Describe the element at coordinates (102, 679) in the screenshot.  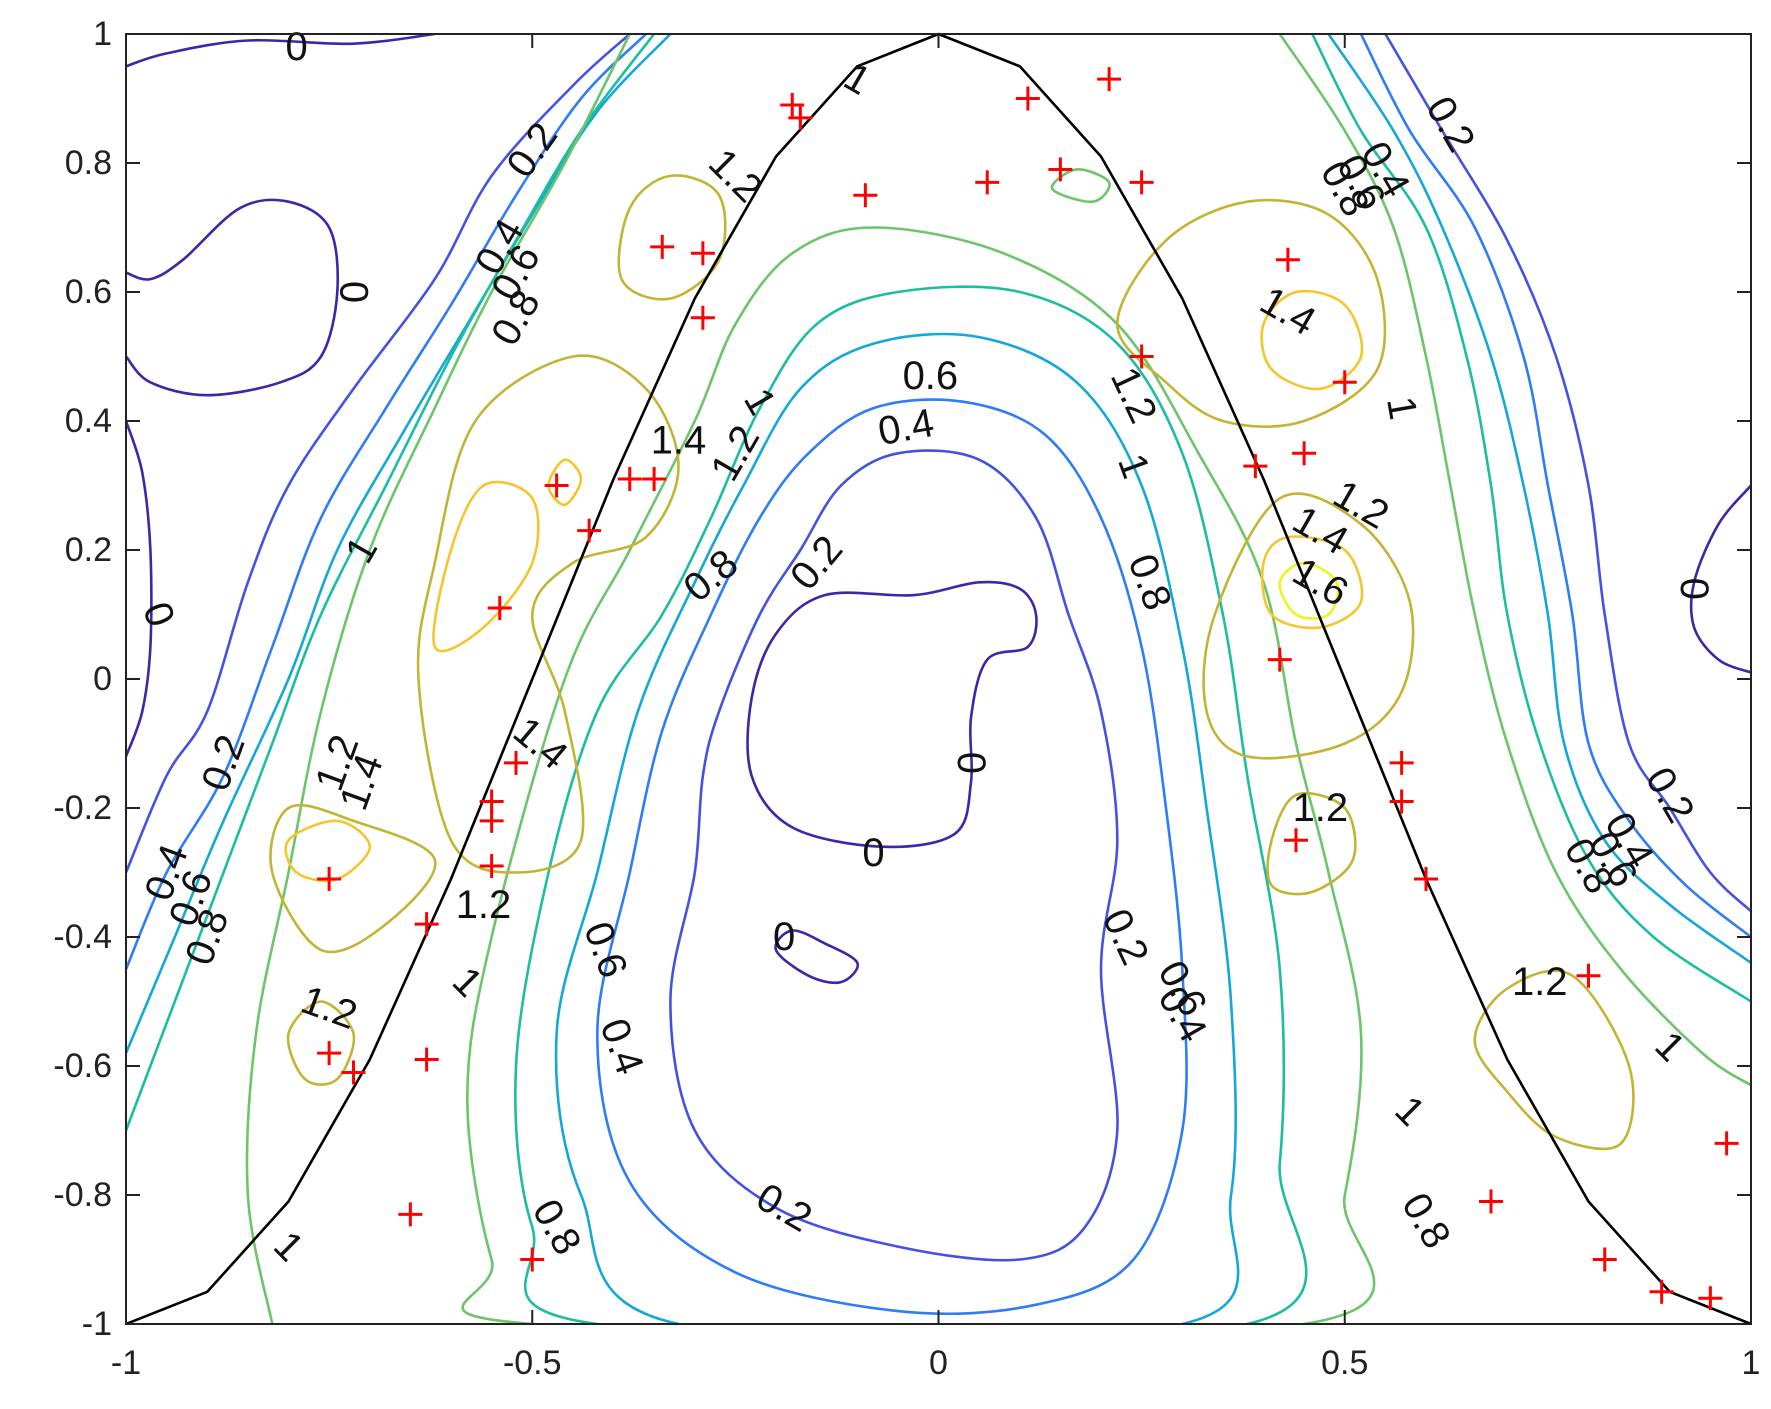
I see `y-tick-label: 0` at that location.